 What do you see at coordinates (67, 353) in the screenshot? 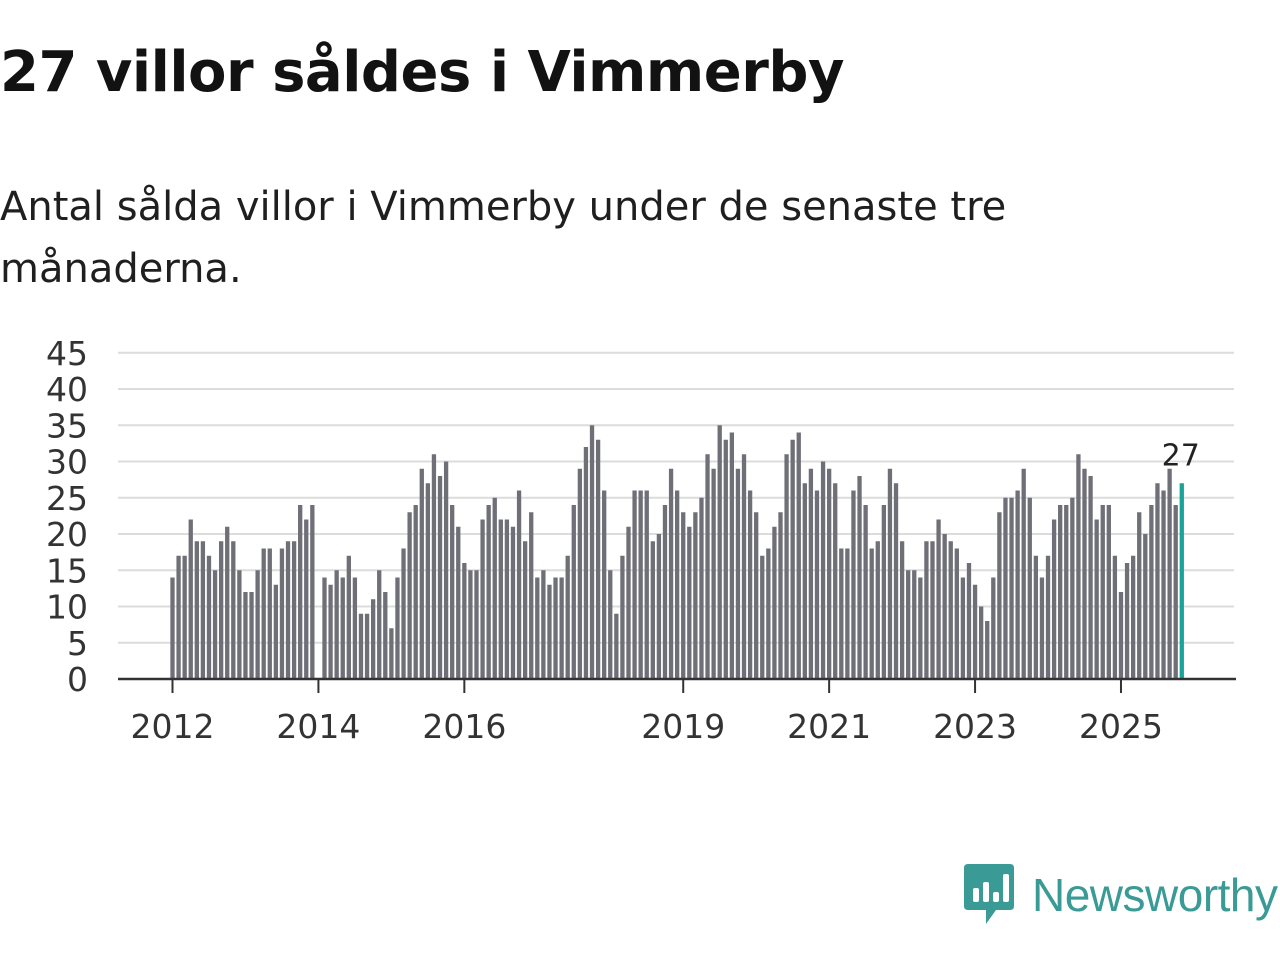
I see `y-tick-label: 45` at bounding box center [67, 353].